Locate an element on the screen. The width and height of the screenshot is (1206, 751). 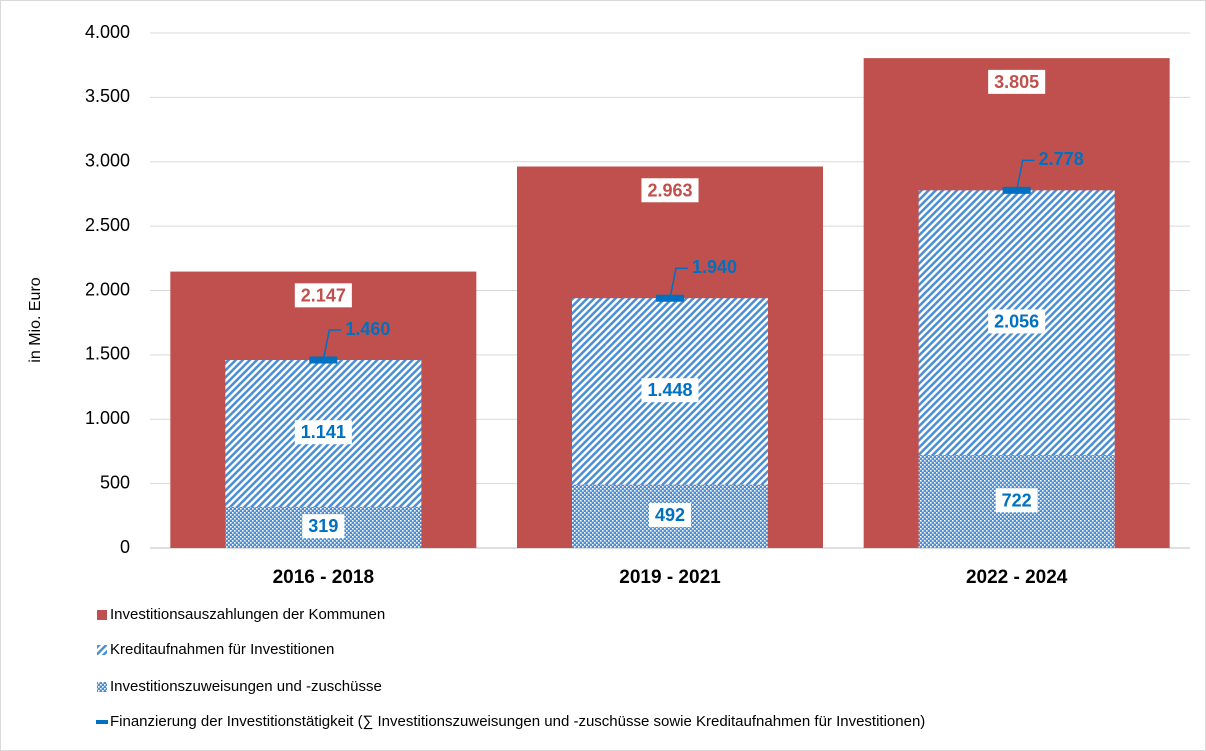
bar-label: 3.805 is located at coordinates (1016, 82).